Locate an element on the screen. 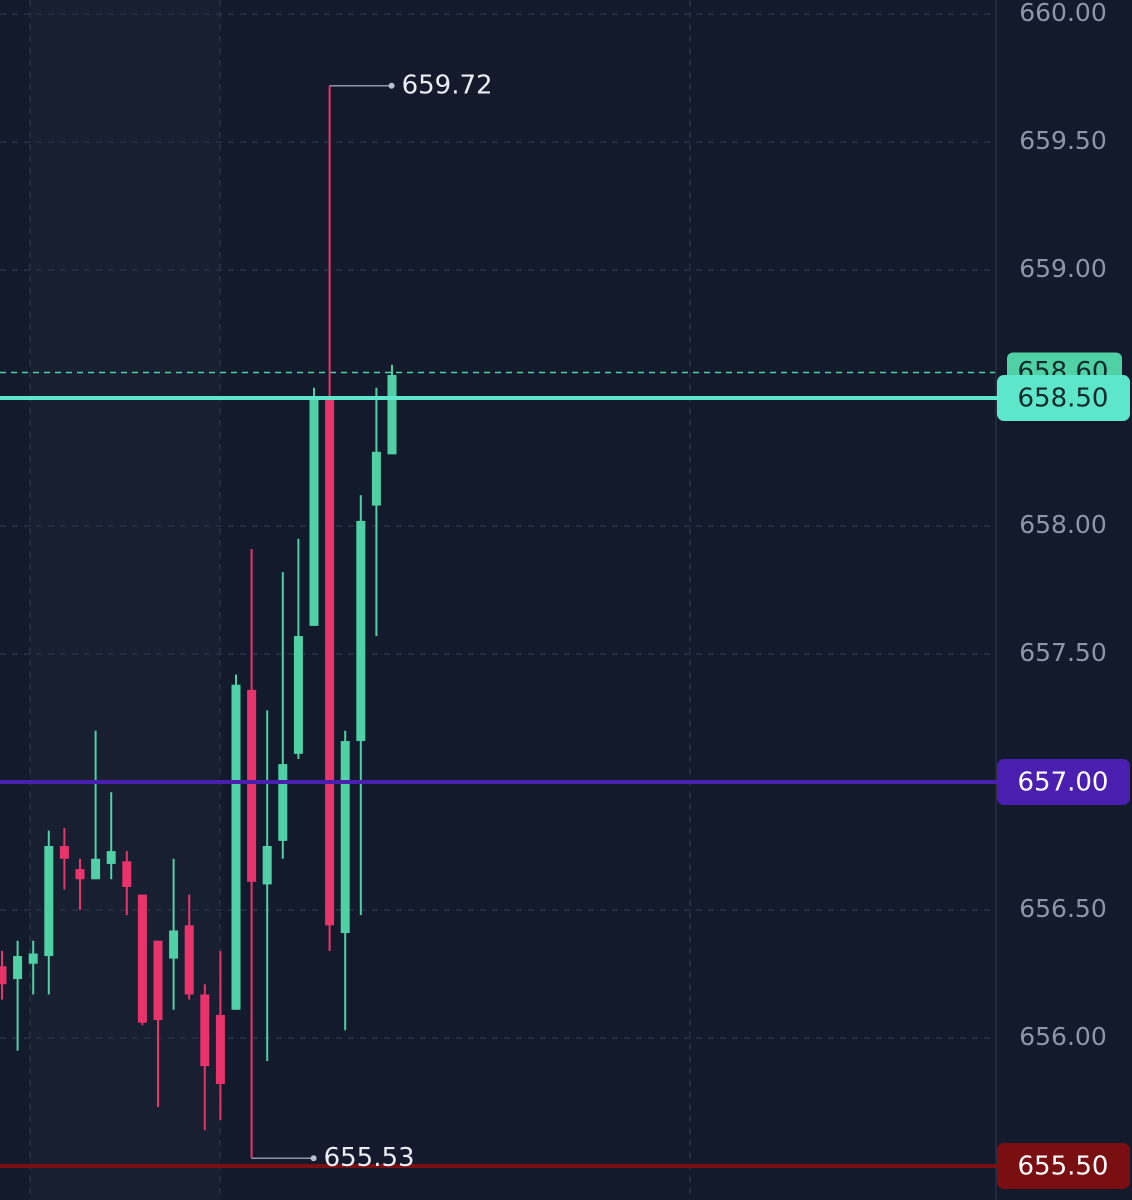  y-tick-label: 656.50 is located at coordinates (1062, 908).